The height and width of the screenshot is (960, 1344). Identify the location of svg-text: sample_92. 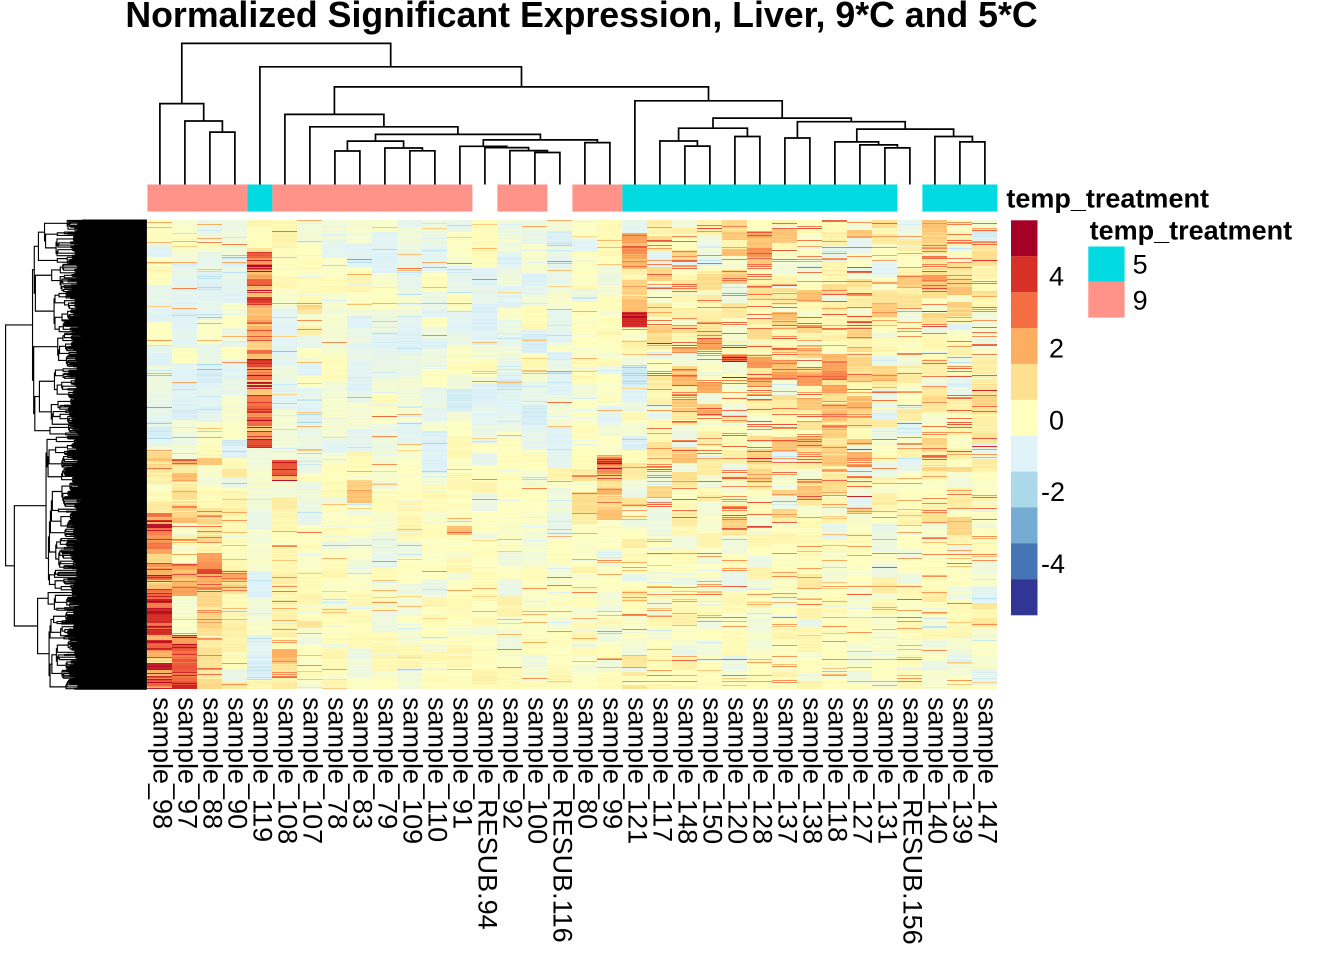
(513, 763).